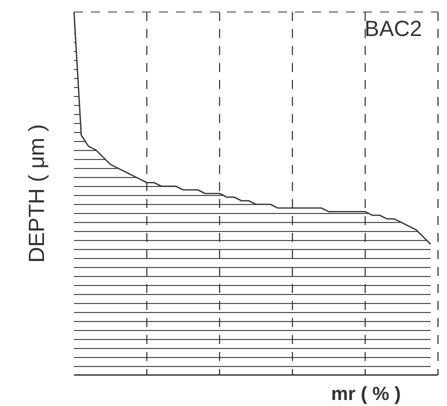  Describe the element at coordinates (36, 193) in the screenshot. I see `y-axis-title: DEPTH ( μm )` at that location.